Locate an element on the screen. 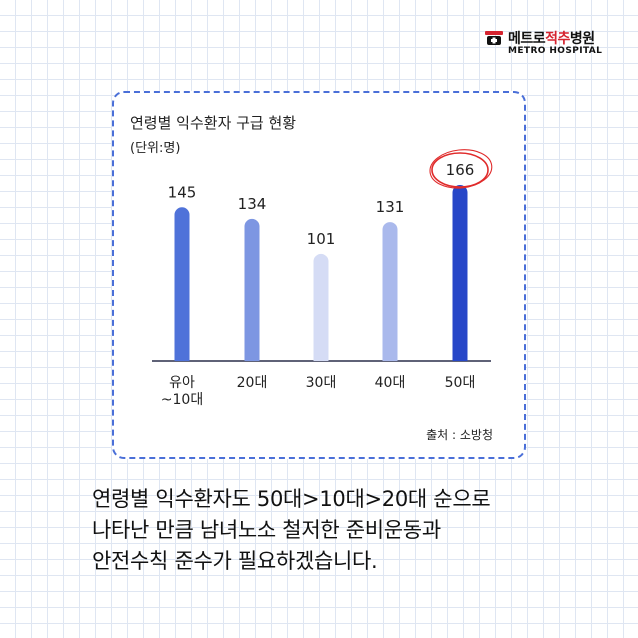 Image resolution: width=638 pixels, height=638 pixels. category-label: 30대 is located at coordinates (321, 383).